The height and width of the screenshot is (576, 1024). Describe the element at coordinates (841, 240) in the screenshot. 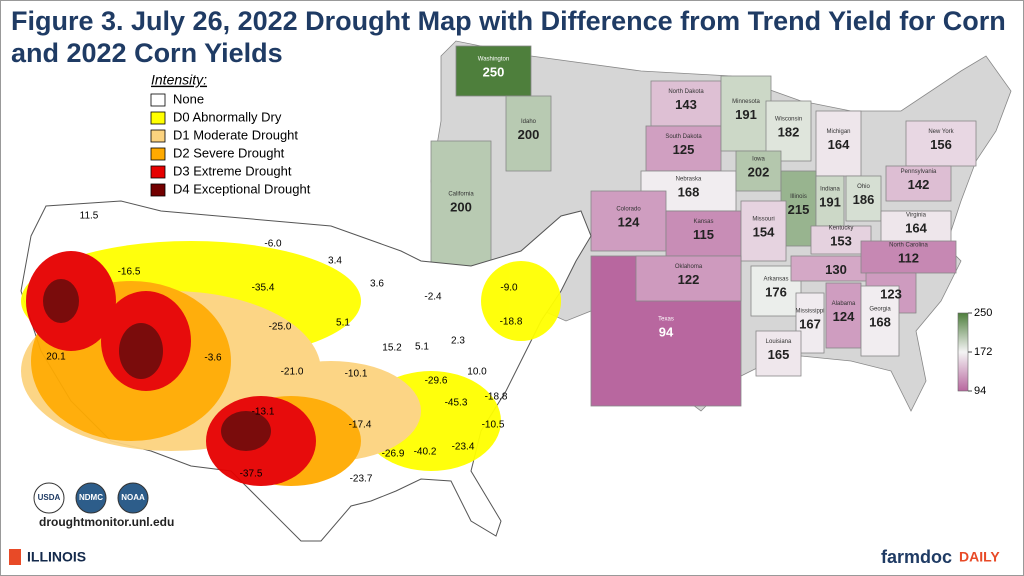

I see `state-yield: 153` at that location.